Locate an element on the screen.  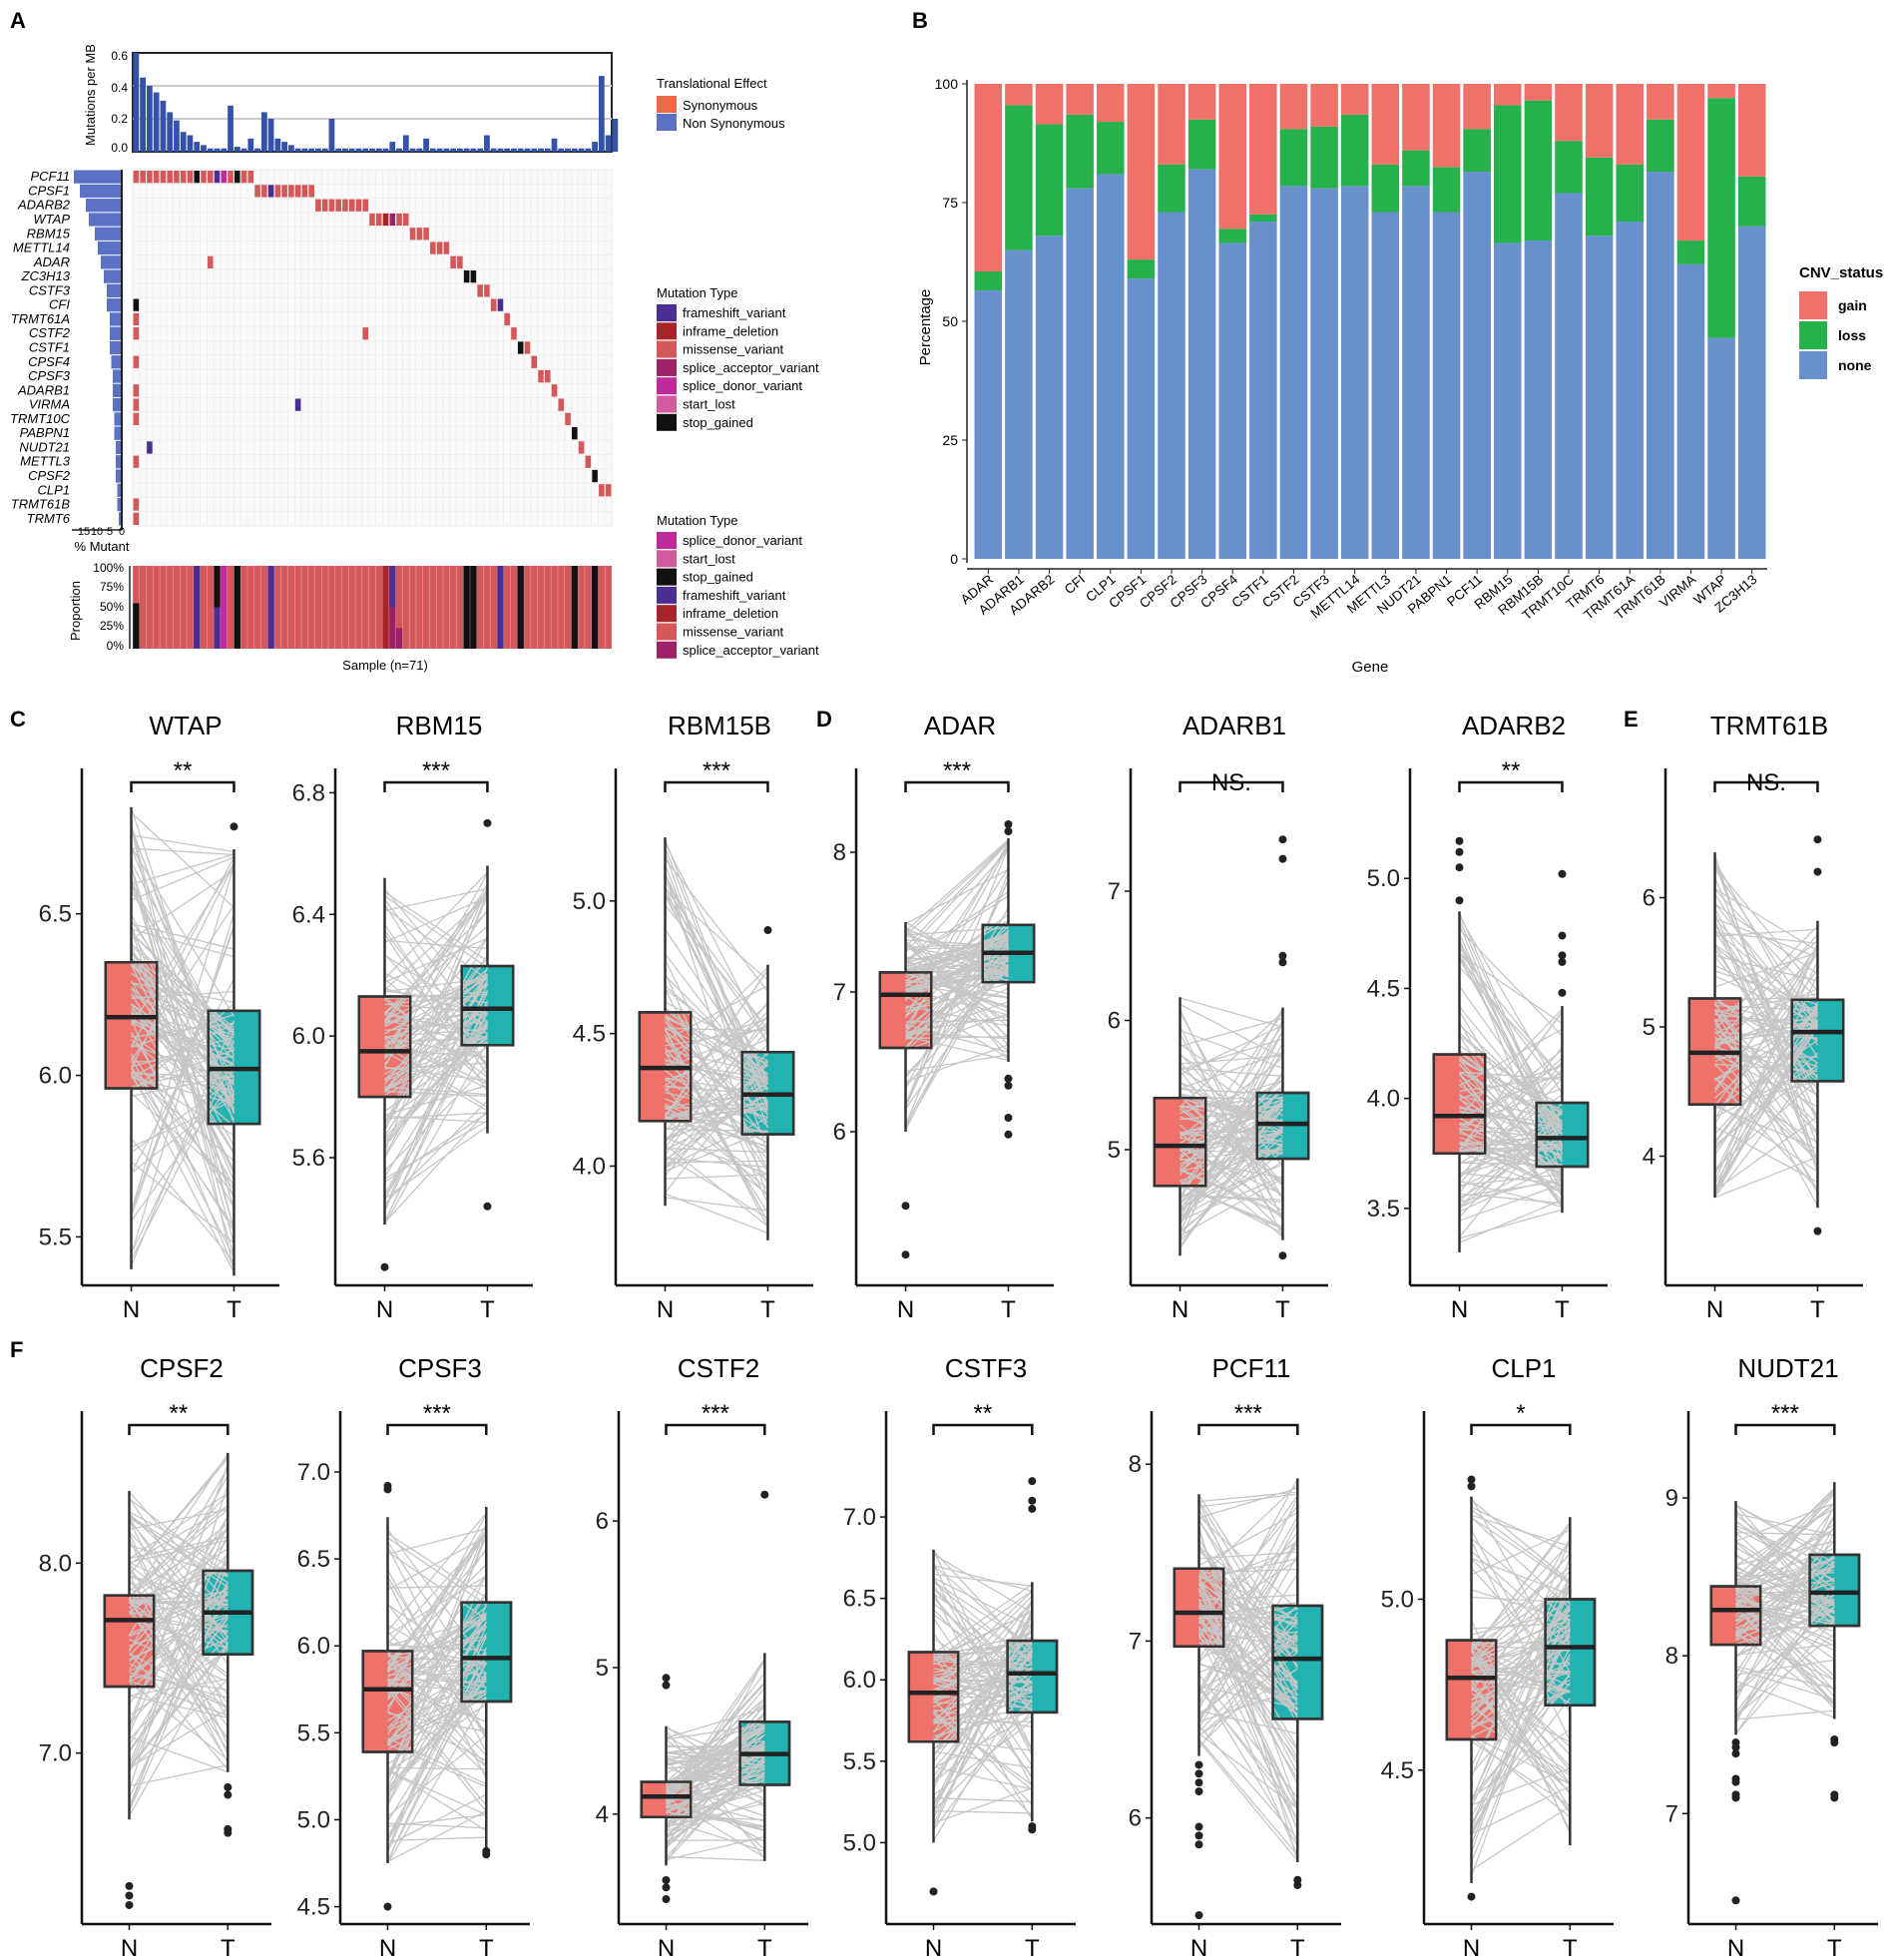
proportion-segment is located at coordinates (500, 607).